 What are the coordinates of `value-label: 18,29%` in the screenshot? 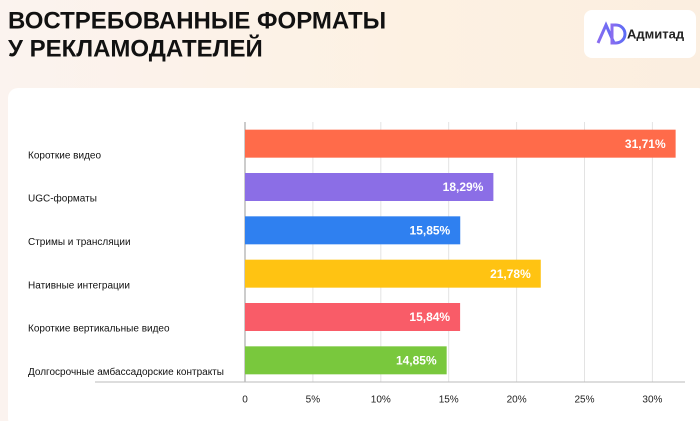 It's located at (463, 187).